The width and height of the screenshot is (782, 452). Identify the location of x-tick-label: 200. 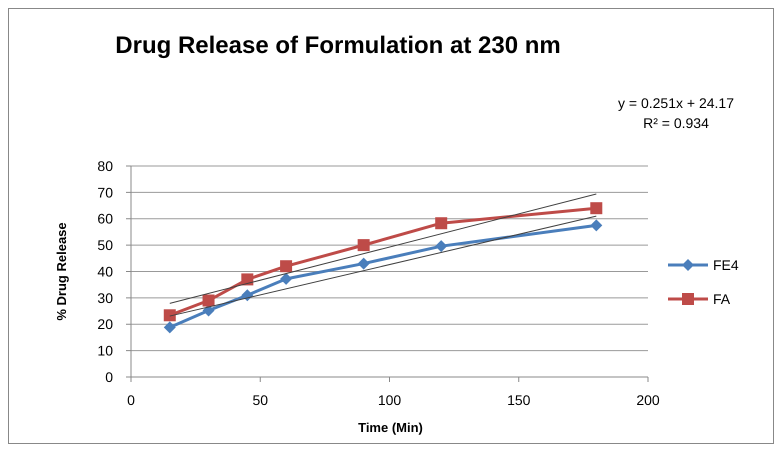
(648, 400).